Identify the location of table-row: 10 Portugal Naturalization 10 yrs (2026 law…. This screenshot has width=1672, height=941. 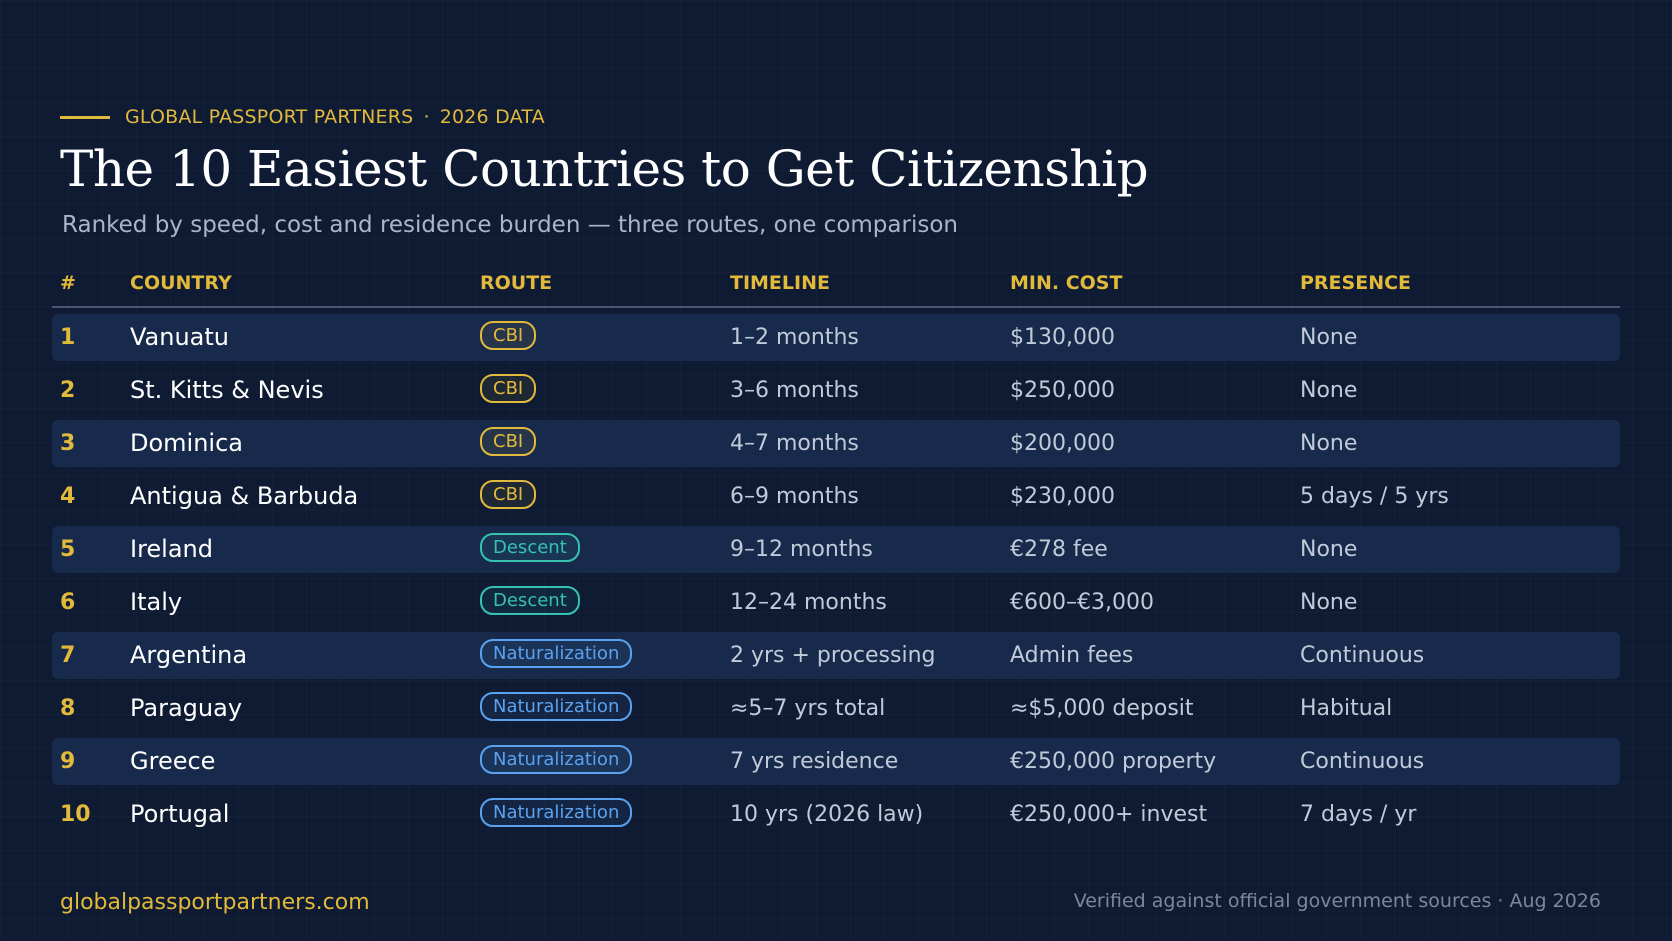
(836, 814).